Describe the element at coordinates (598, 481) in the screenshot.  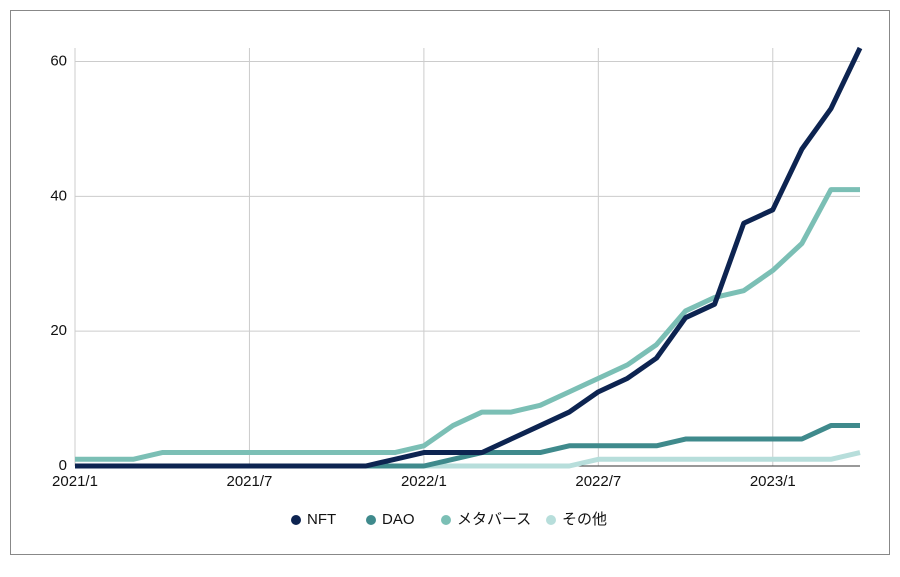
I see `x-tick-label: 2022/7` at that location.